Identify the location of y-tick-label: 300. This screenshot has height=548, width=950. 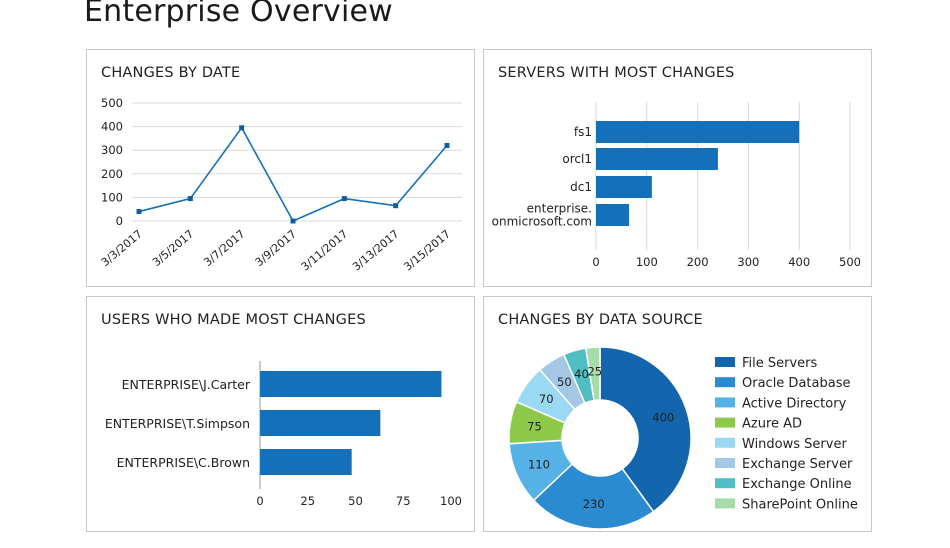
(112, 150).